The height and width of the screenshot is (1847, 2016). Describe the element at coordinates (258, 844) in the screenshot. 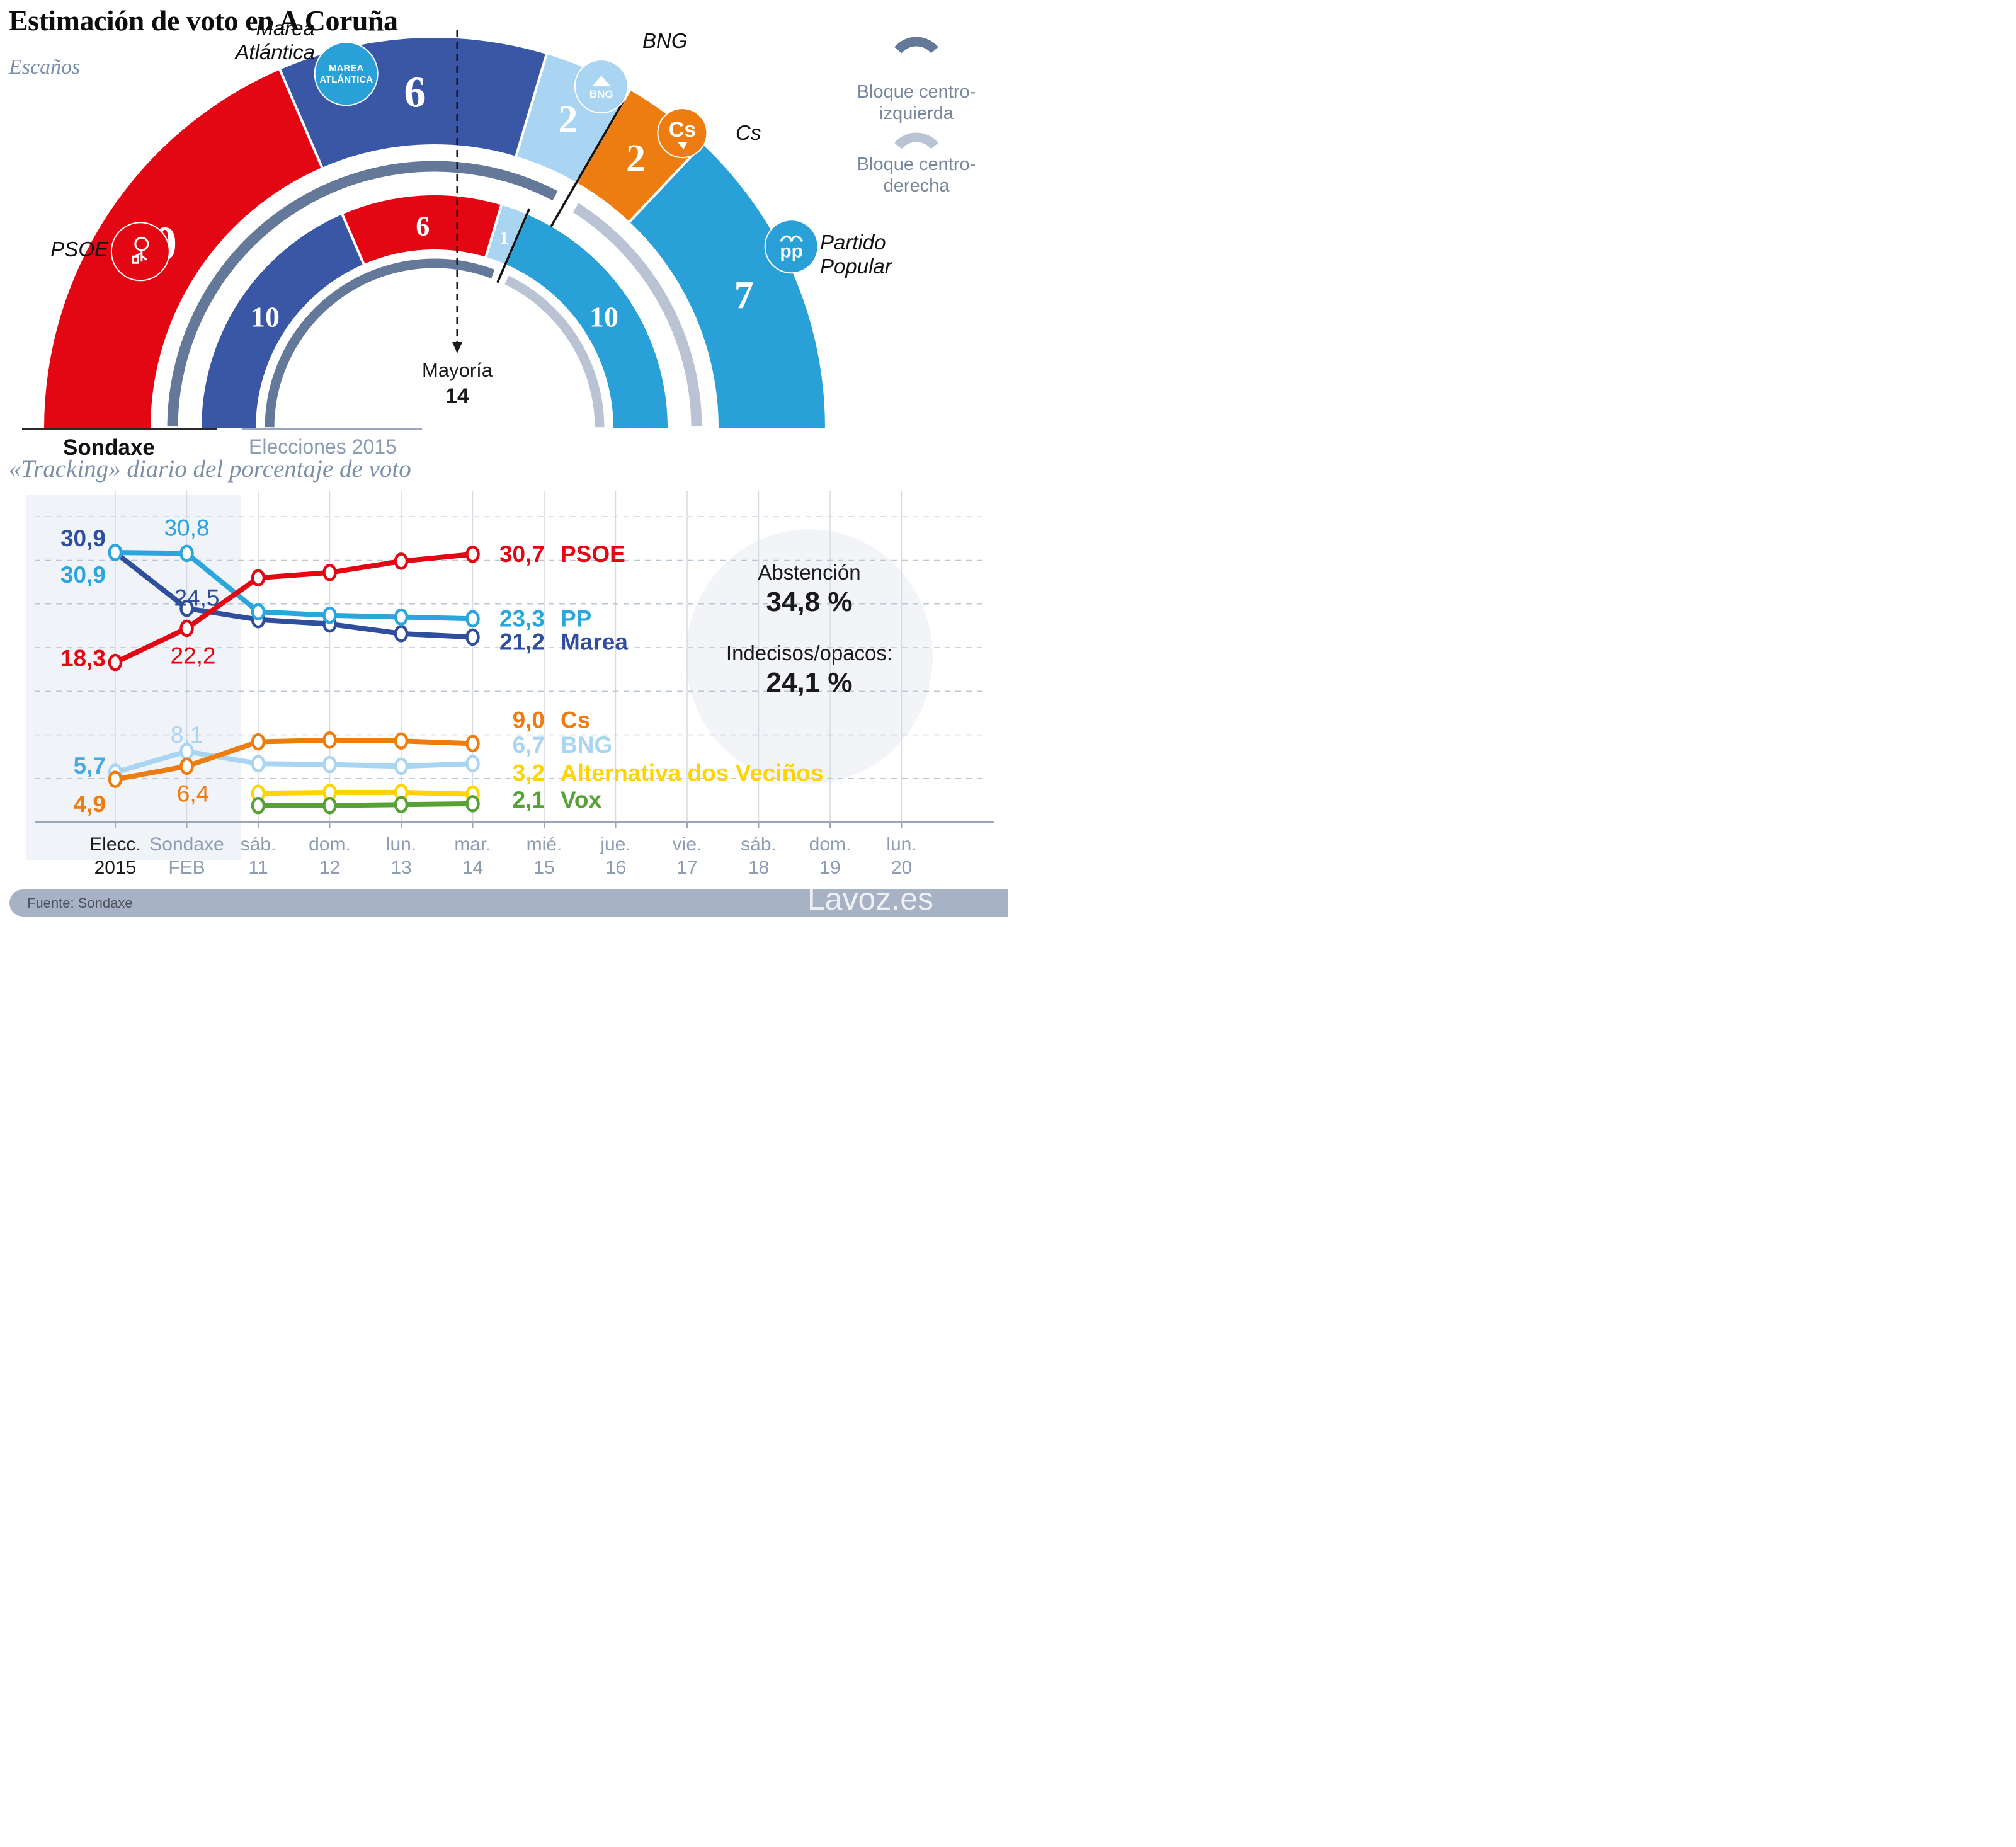

I see `x-label-s-b-11: sáb.` at that location.